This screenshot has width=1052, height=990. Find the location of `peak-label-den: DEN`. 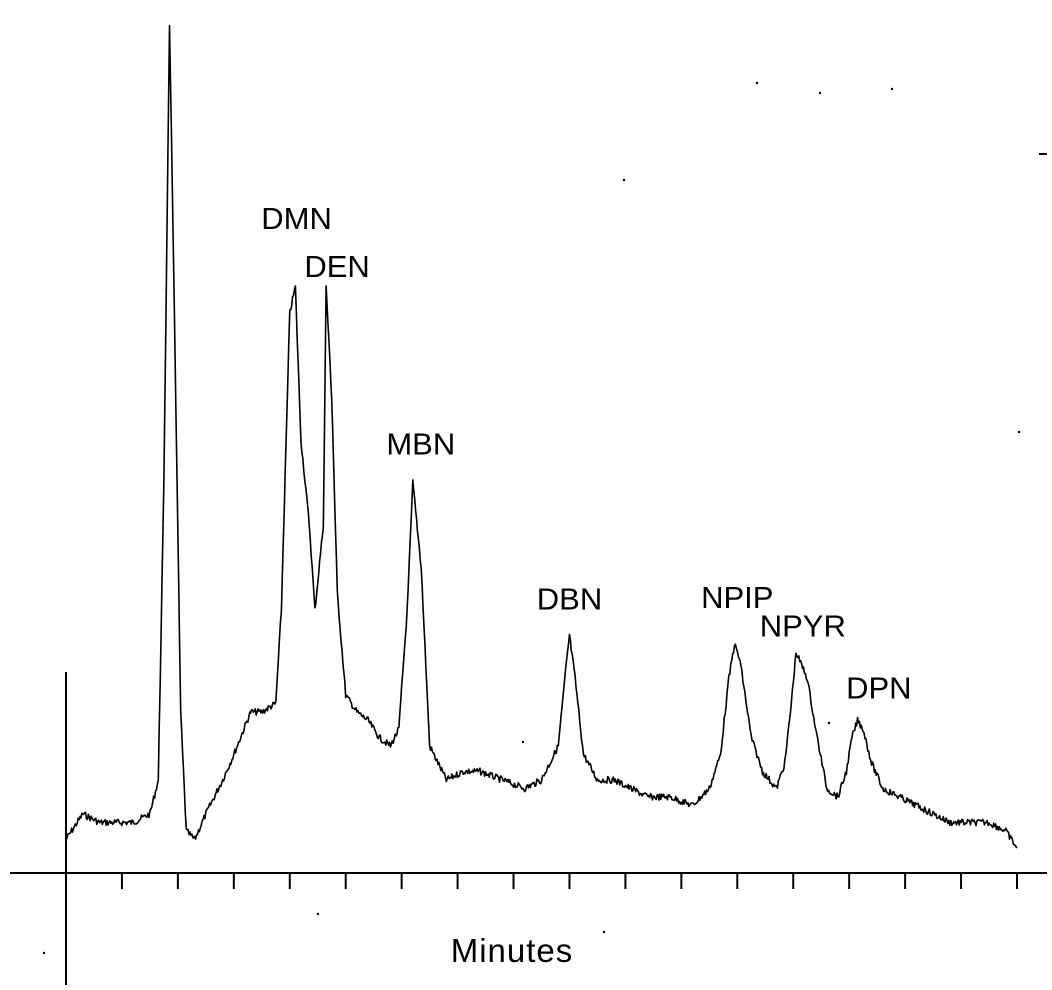

peak-label-den: DEN is located at coordinates (336, 266).